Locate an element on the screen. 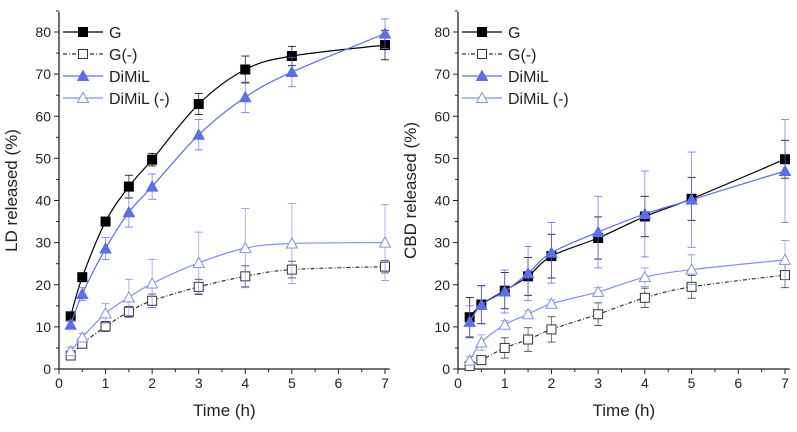  y-tick-label: 70 is located at coordinates (442, 74).